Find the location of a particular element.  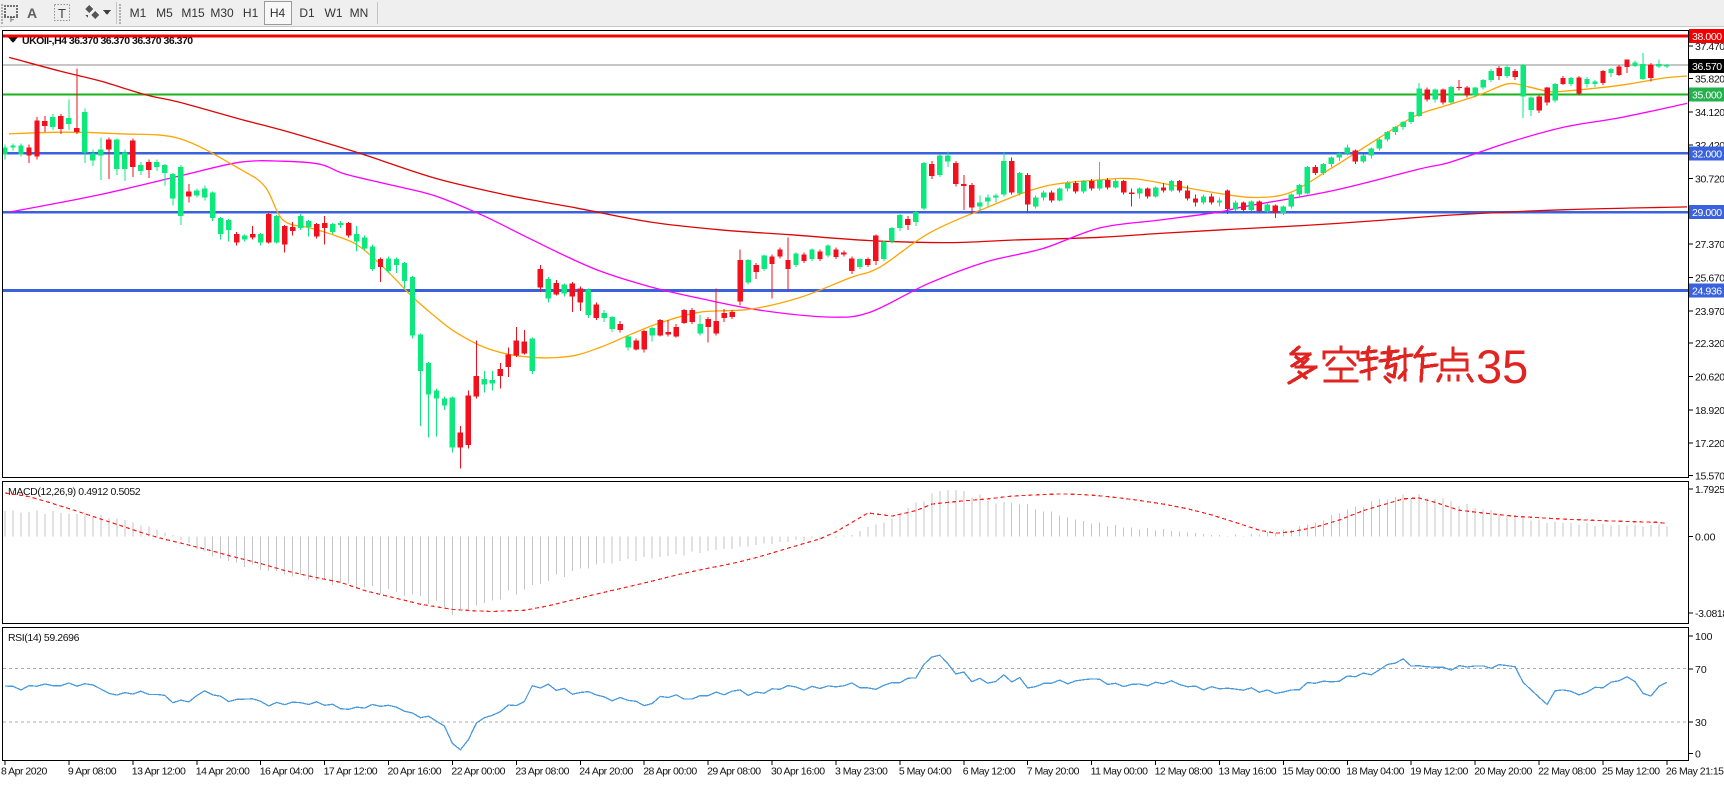

svg-text: 35.000 is located at coordinates (1707, 96).